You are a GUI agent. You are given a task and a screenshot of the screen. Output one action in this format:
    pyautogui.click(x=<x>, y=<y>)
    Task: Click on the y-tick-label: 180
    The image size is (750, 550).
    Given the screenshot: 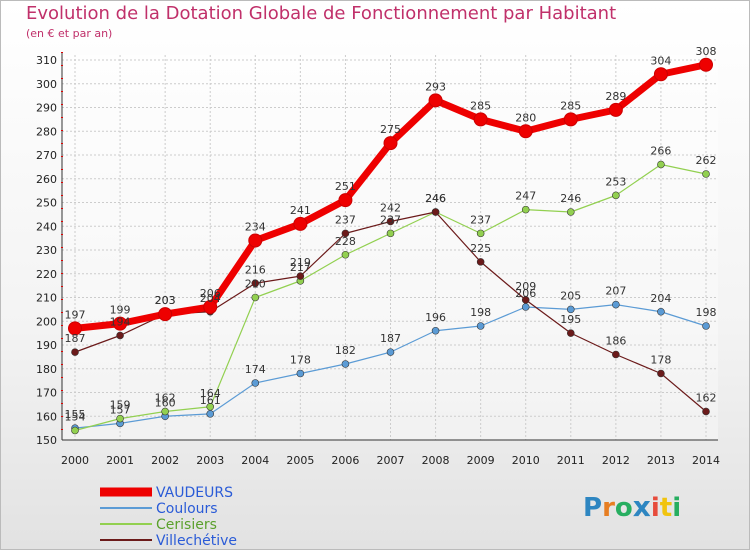 What is the action you would take?
    pyautogui.click(x=46, y=369)
    